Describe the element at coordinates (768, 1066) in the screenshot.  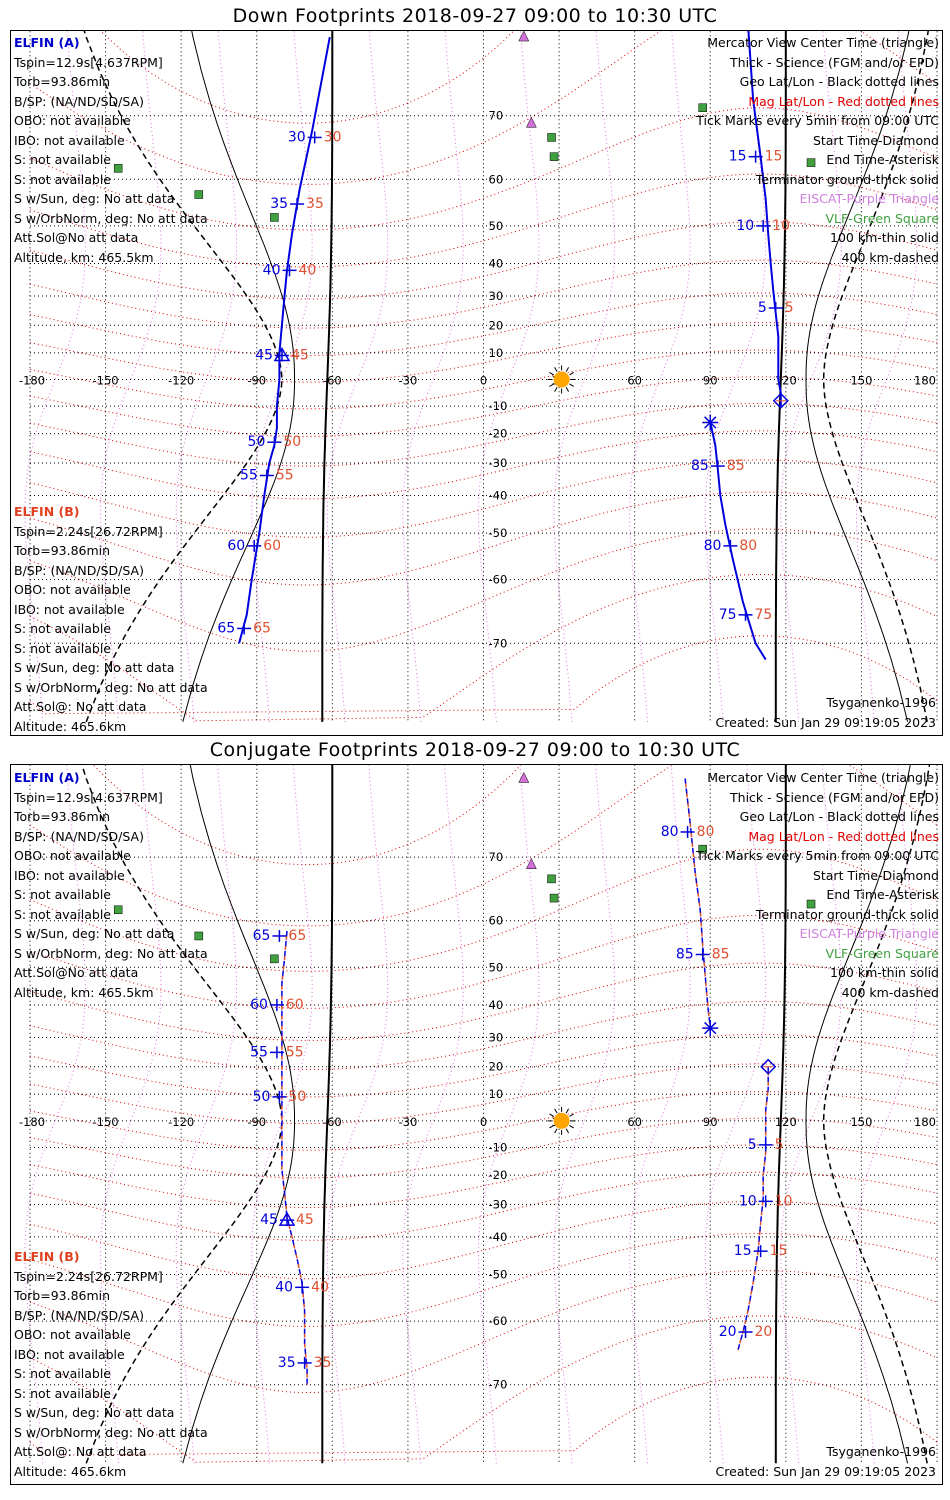
I see `start-diamond-icon` at that location.